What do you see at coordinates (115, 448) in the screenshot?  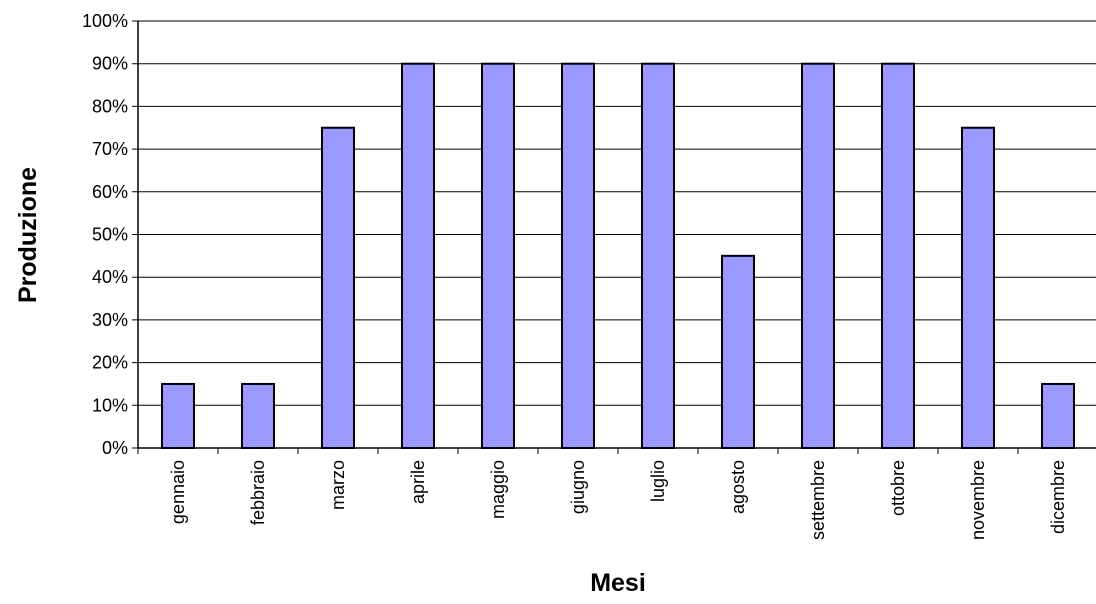 I see `y-tick-label: 0%` at bounding box center [115, 448].